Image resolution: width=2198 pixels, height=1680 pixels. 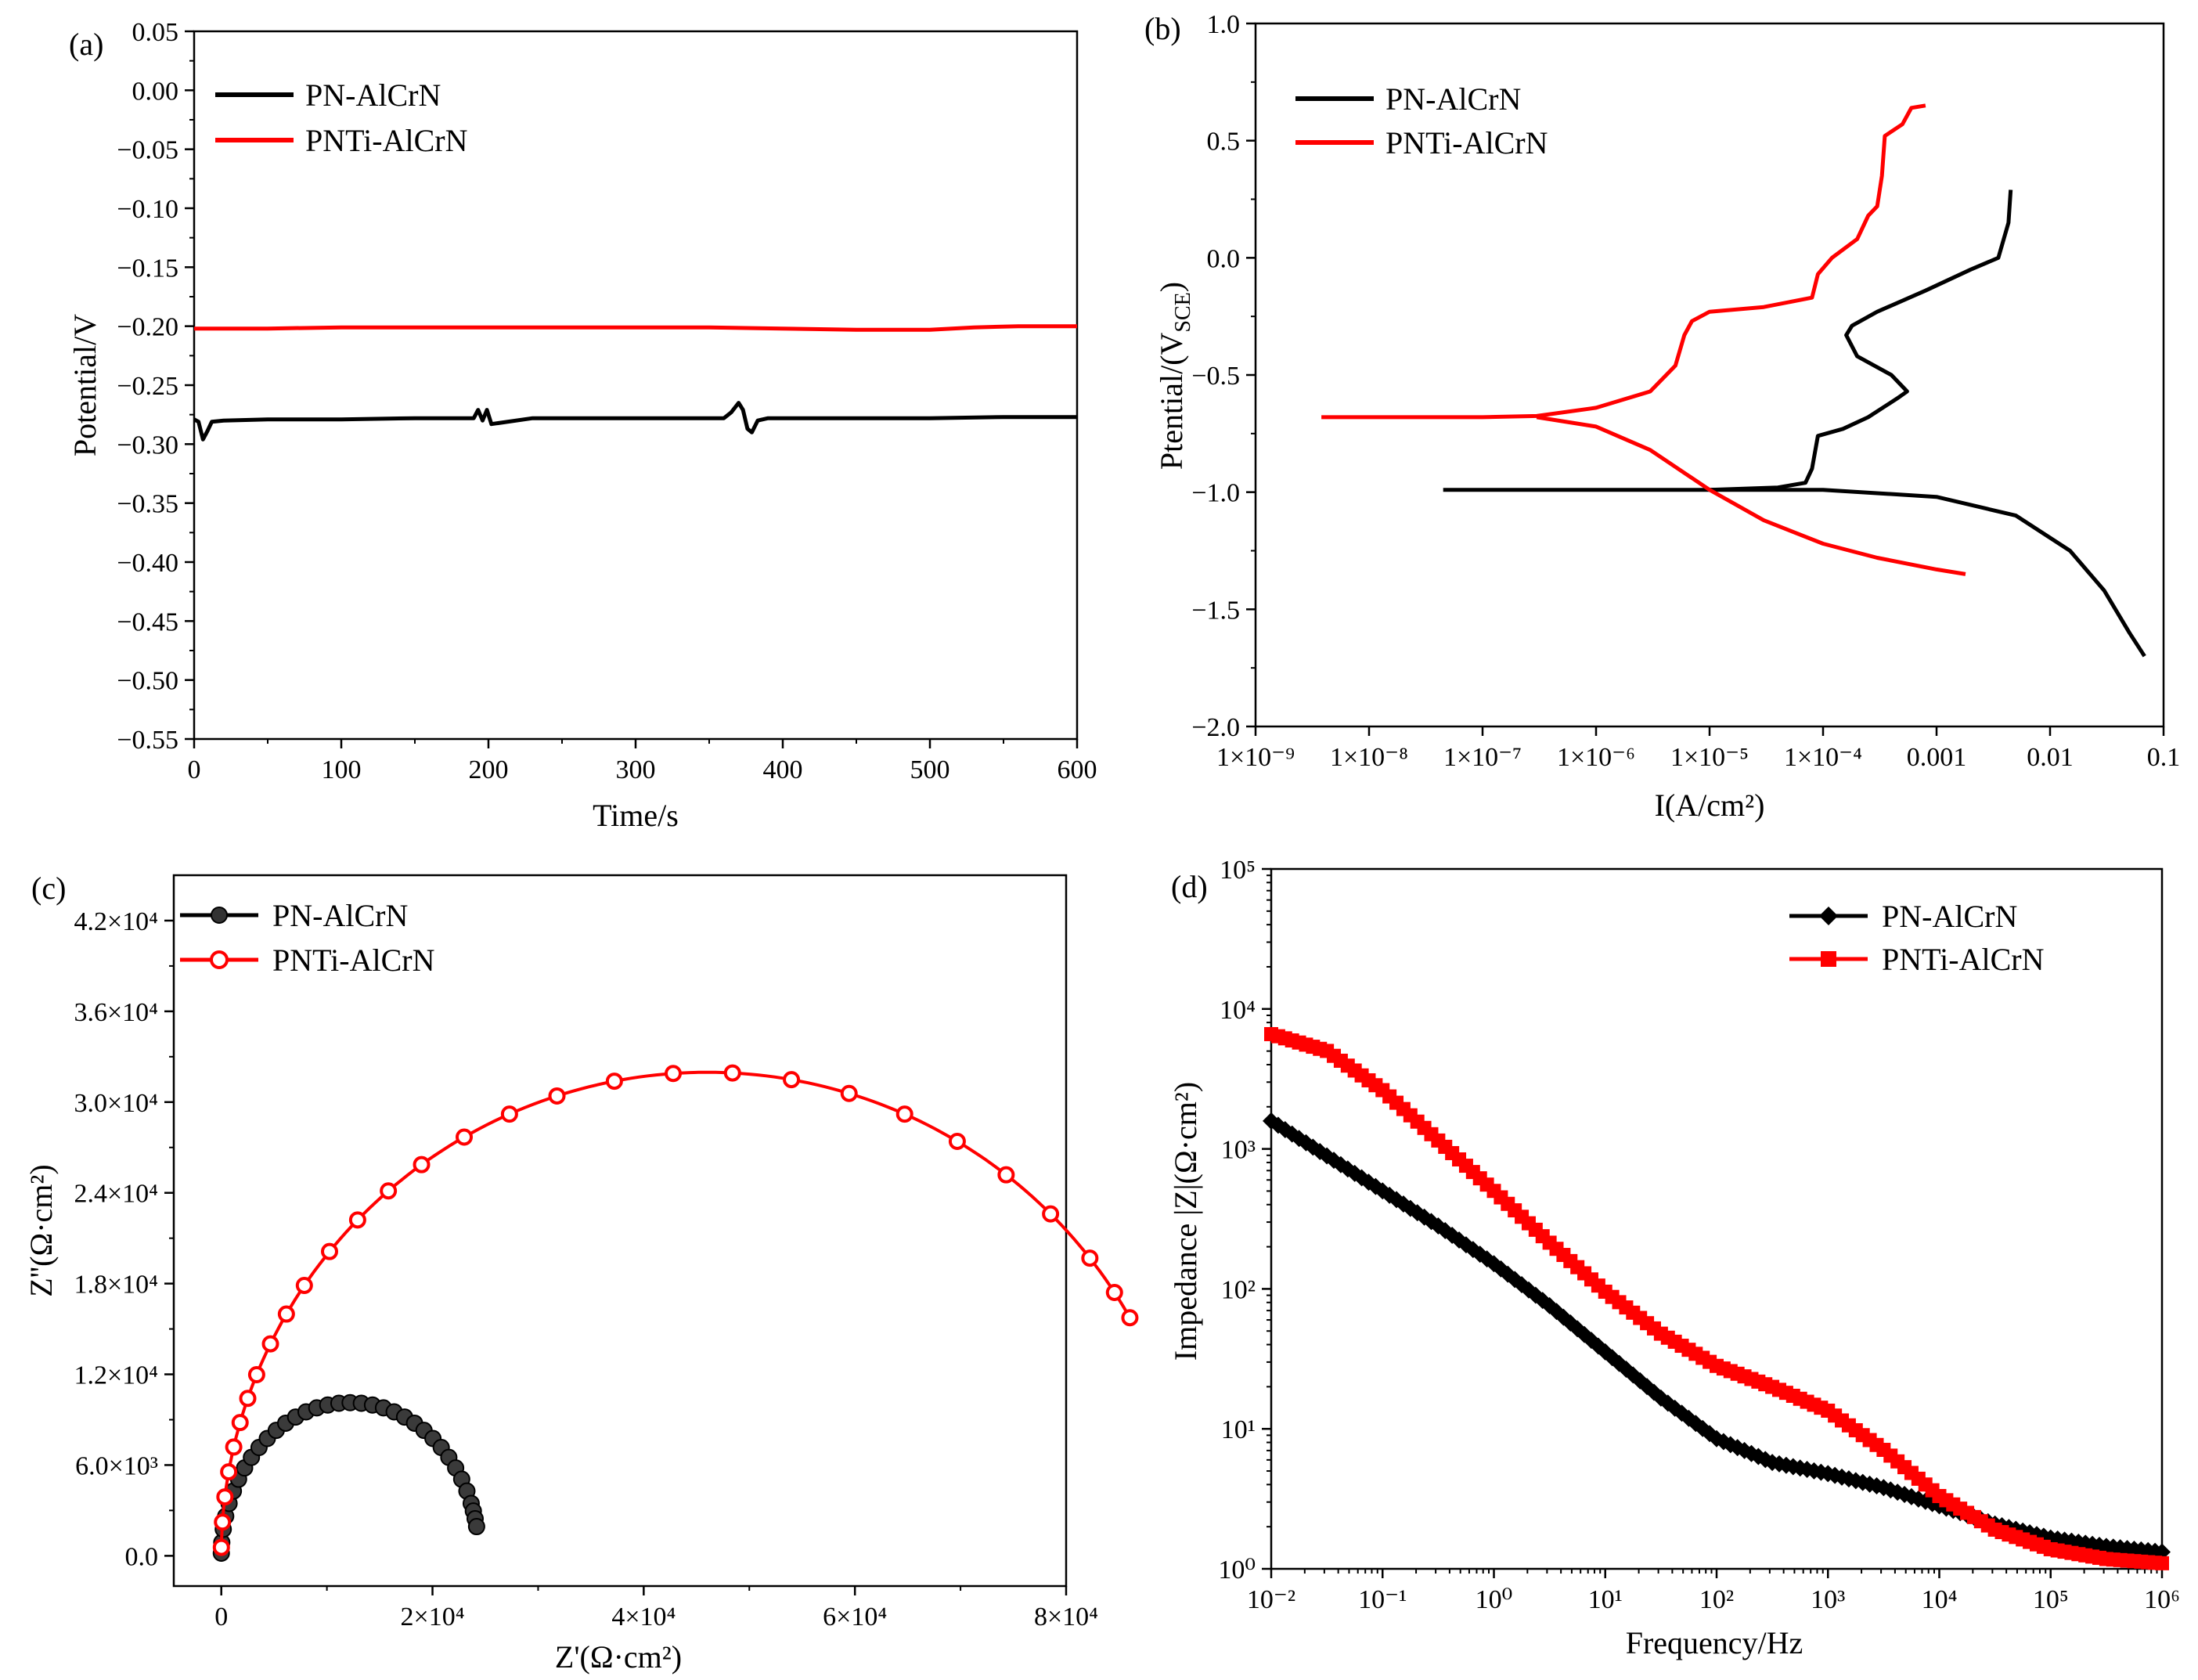 I want to click on panel-c-y-tick-label-4: 2.4×10⁴, so click(x=116, y=1194).